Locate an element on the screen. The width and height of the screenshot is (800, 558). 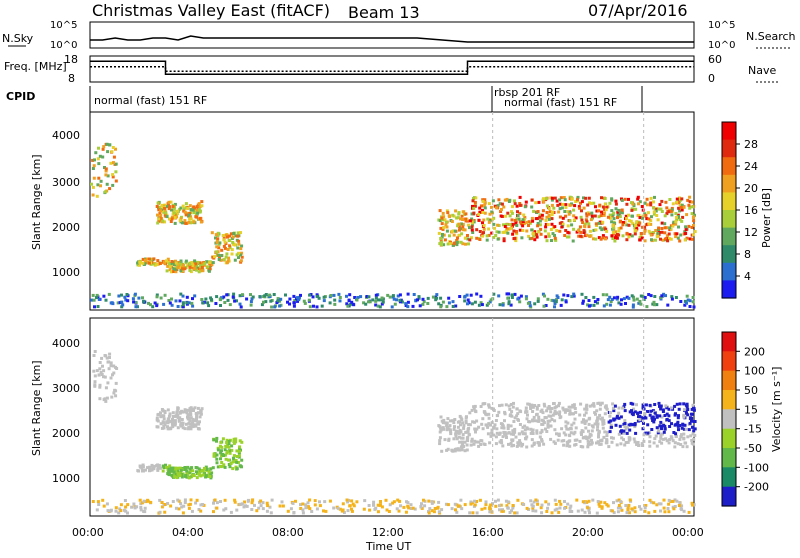
nsearch-label: N.Search is located at coordinates (771, 36).